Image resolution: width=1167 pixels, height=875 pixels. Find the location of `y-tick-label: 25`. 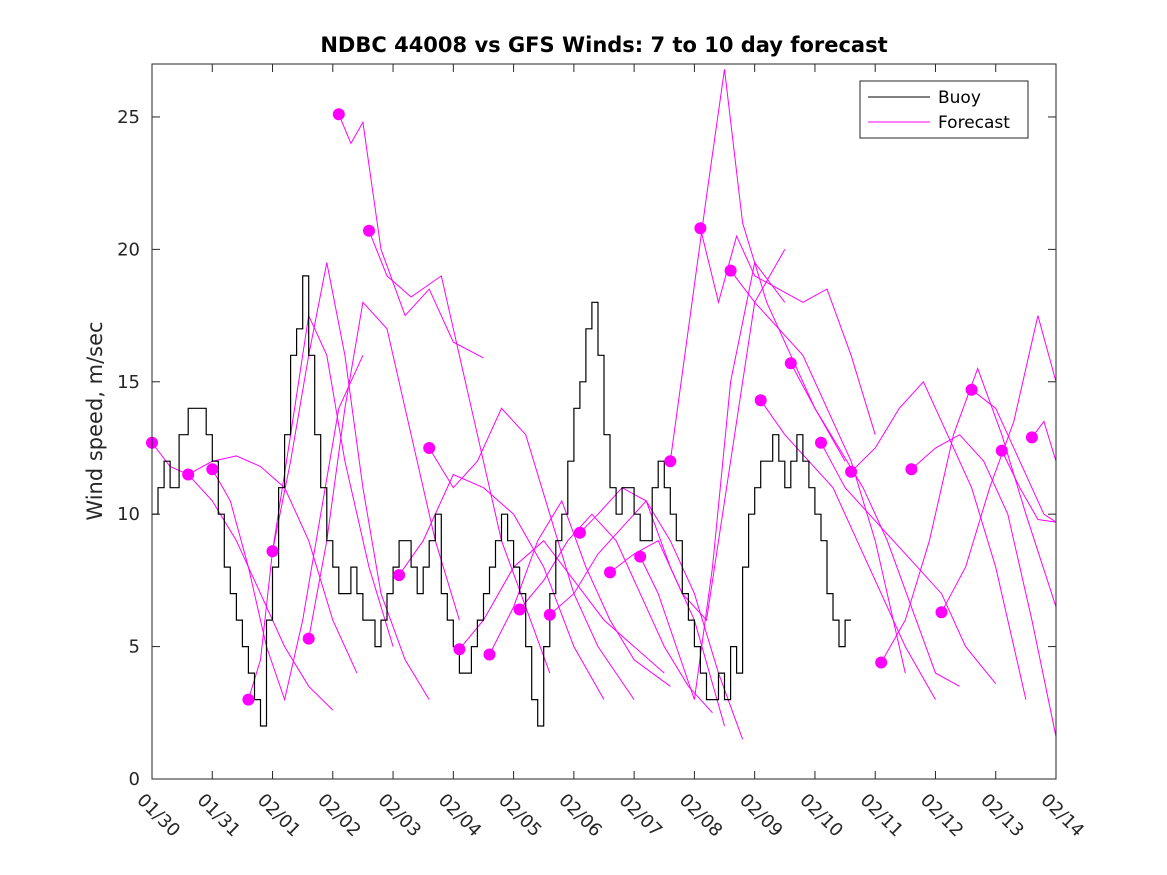

y-tick-label: 25 is located at coordinates (128, 117).